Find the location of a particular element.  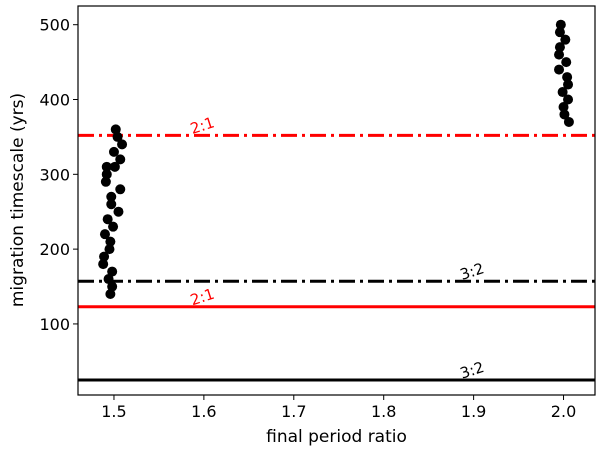

y-axis-label: migration timescale (yrs) is located at coordinates (18, 200).